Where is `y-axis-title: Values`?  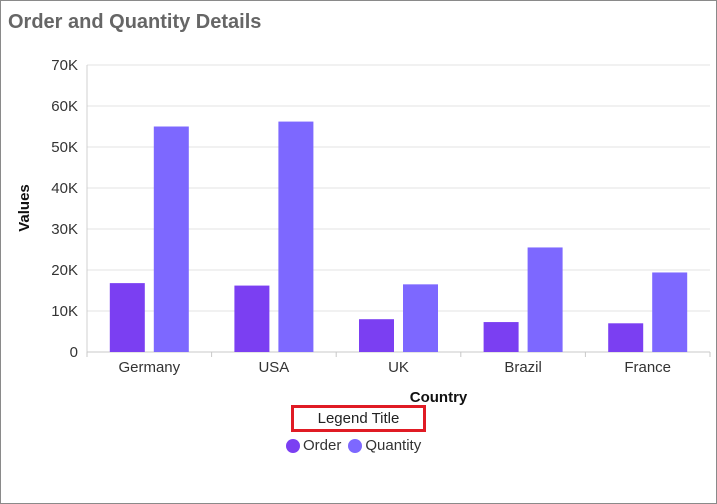
y-axis-title: Values is located at coordinates (24, 208).